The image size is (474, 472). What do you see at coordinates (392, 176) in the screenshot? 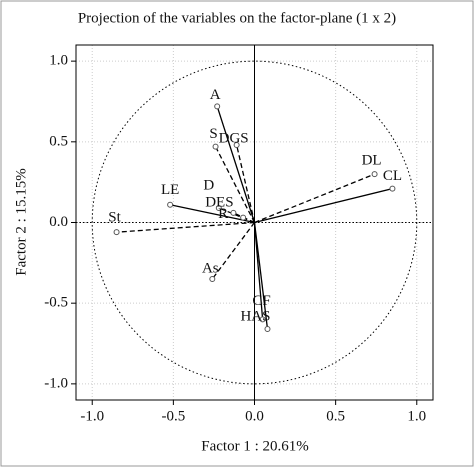
I see `point-label: CL` at bounding box center [392, 176].